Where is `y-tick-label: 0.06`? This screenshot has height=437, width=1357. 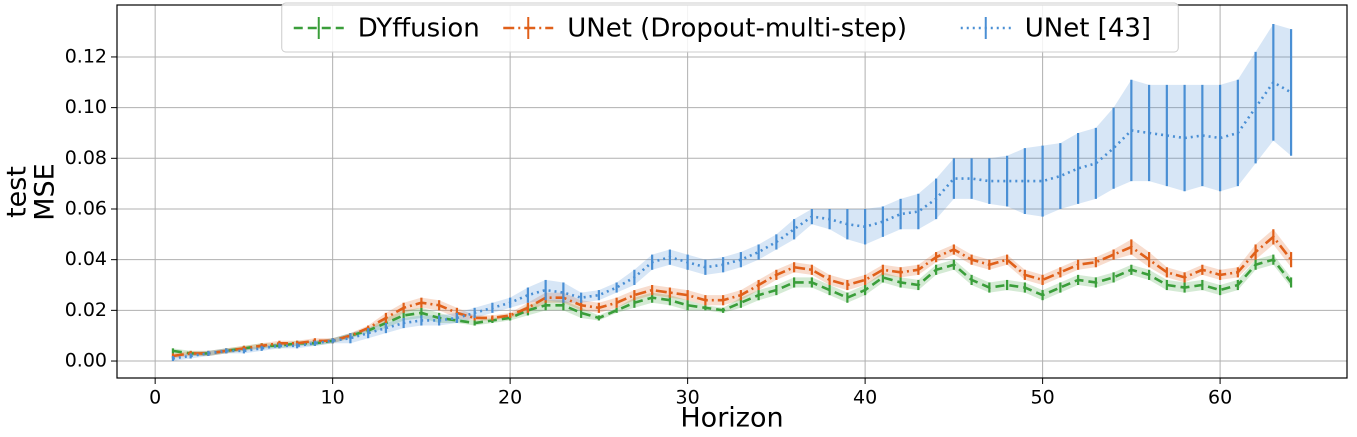
y-tick-label: 0.06 is located at coordinates (86, 208).